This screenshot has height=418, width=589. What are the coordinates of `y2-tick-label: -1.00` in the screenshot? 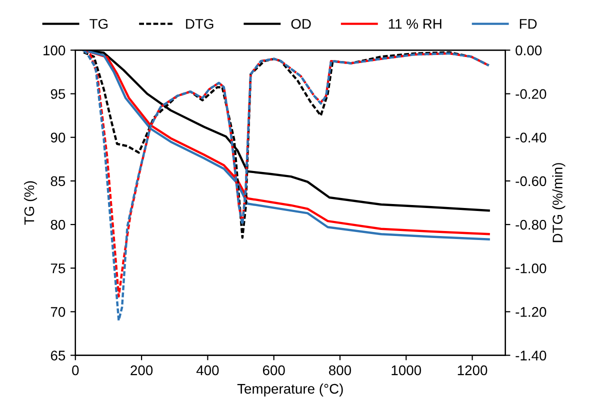 It's located at (531, 268).